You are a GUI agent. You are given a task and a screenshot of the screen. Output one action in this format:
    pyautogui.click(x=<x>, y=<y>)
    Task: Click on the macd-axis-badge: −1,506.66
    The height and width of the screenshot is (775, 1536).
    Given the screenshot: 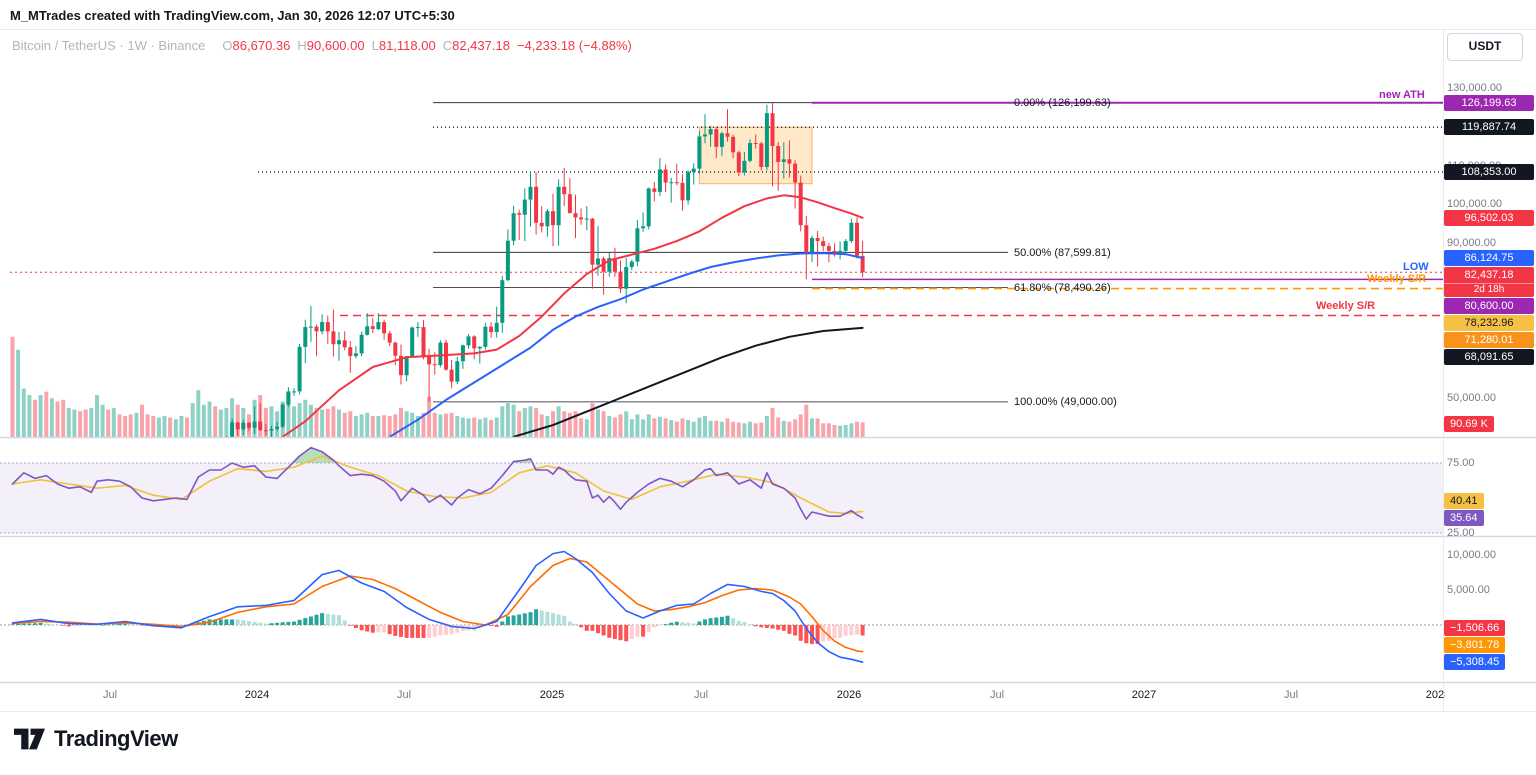 What is the action you would take?
    pyautogui.click(x=1475, y=628)
    